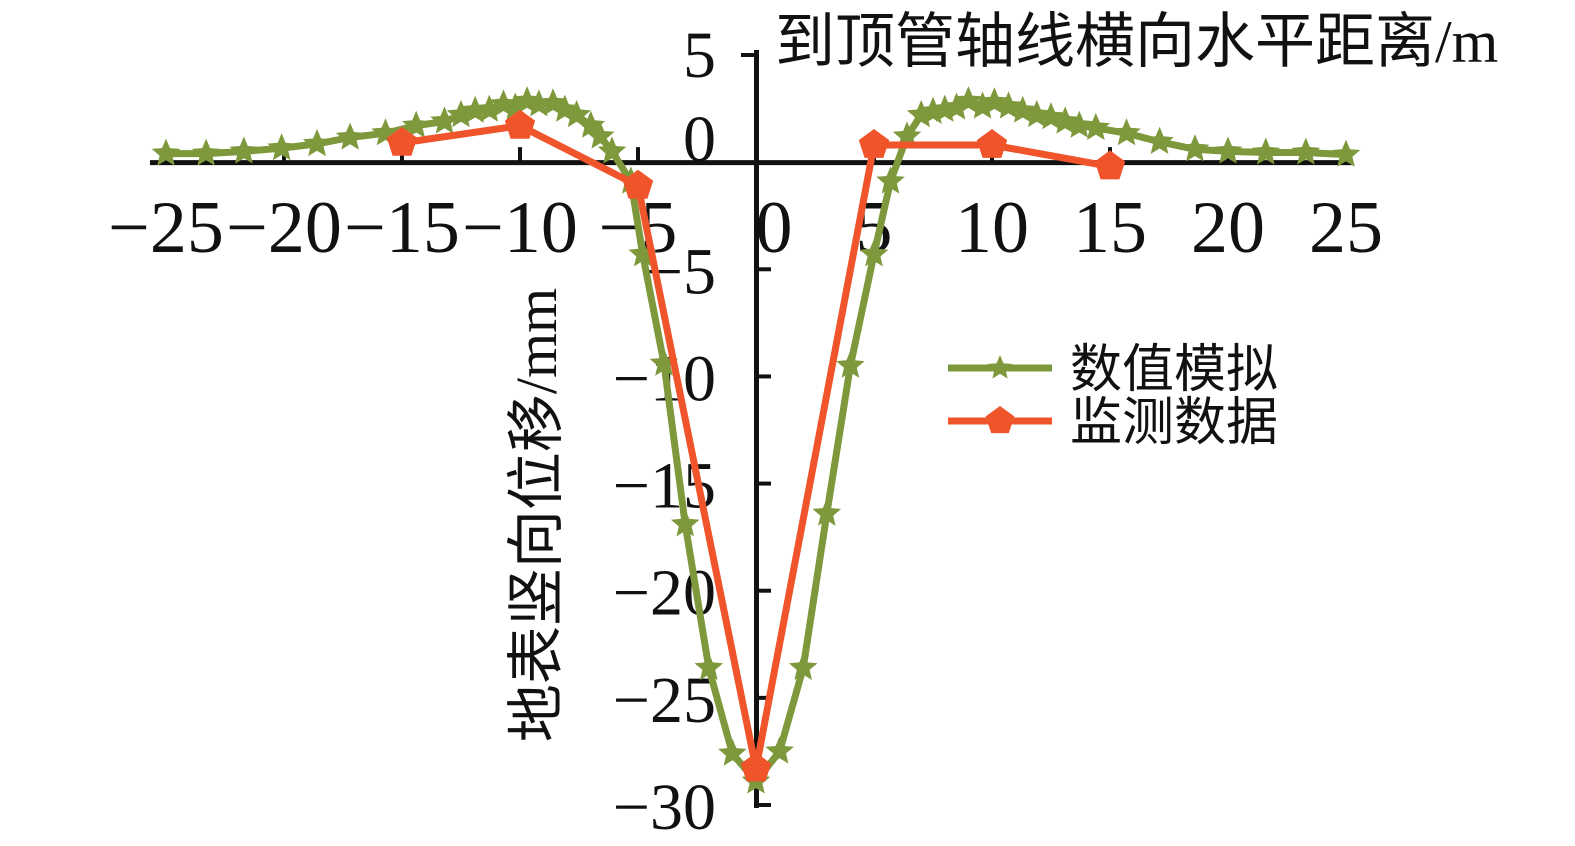 The image size is (1575, 846). I want to click on x-tick-label: −20, so click(284, 228).